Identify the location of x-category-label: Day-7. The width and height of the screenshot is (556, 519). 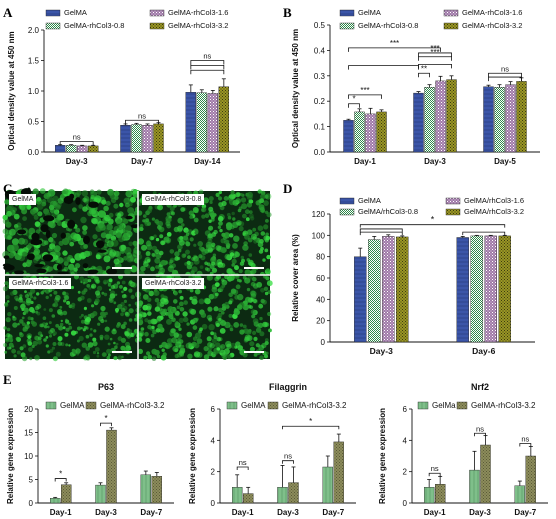
(333, 512).